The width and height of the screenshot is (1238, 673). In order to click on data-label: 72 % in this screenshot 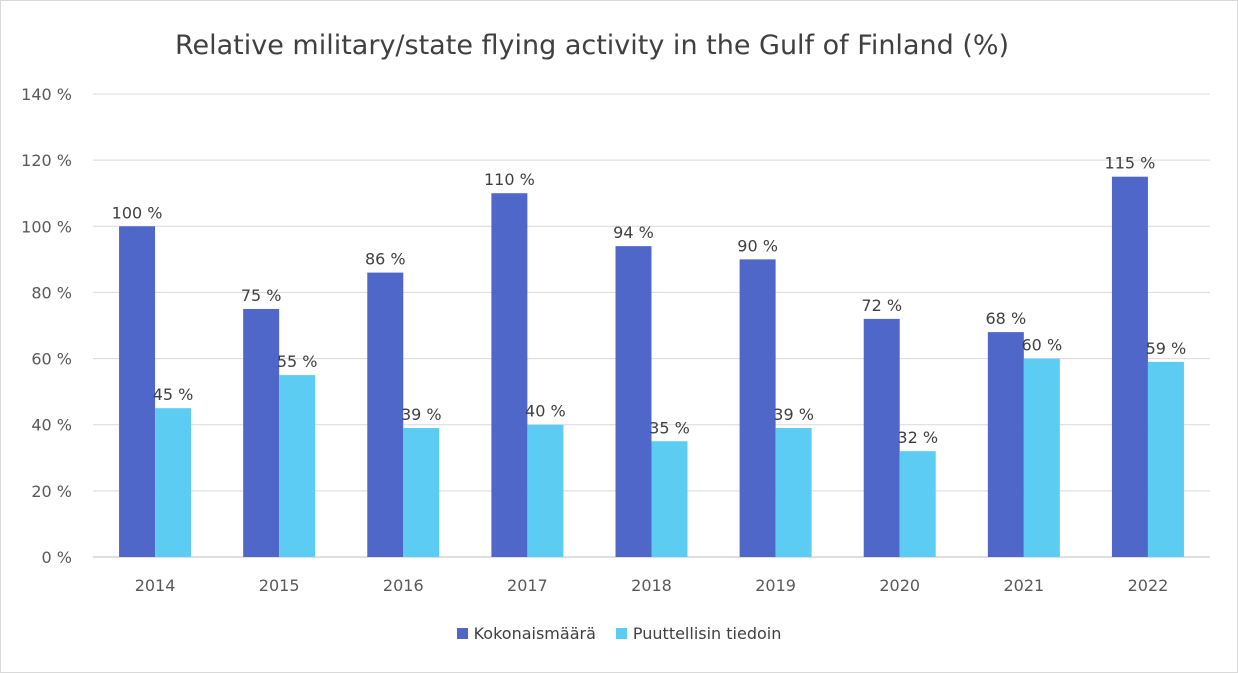, I will do `click(881, 305)`.